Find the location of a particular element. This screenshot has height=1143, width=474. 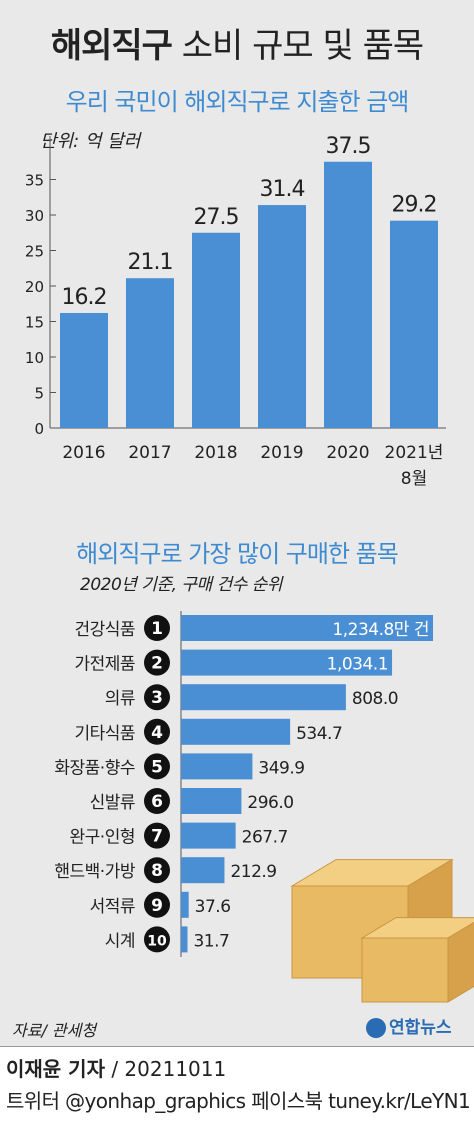

page-title: 해외직구 소비 규모 및 품목 is located at coordinates (237, 46).